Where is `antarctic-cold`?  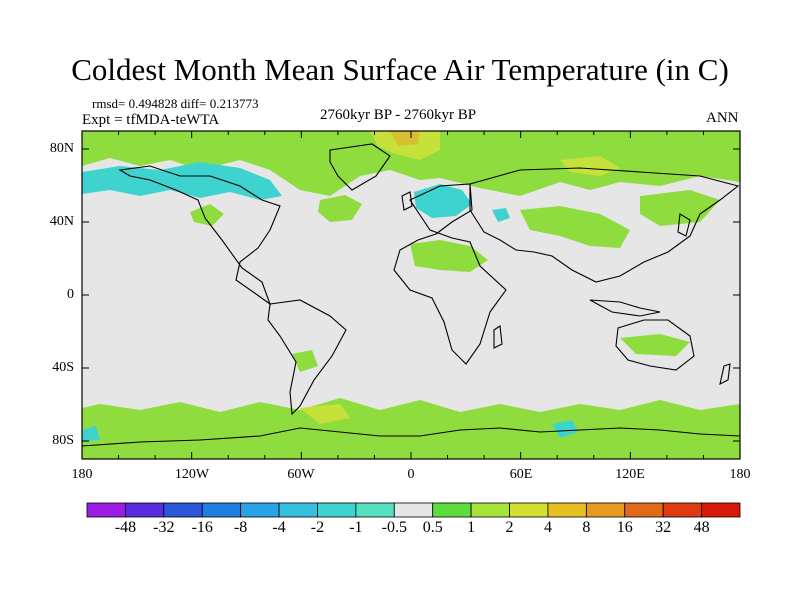
antarctic-cold is located at coordinates (565, 429).